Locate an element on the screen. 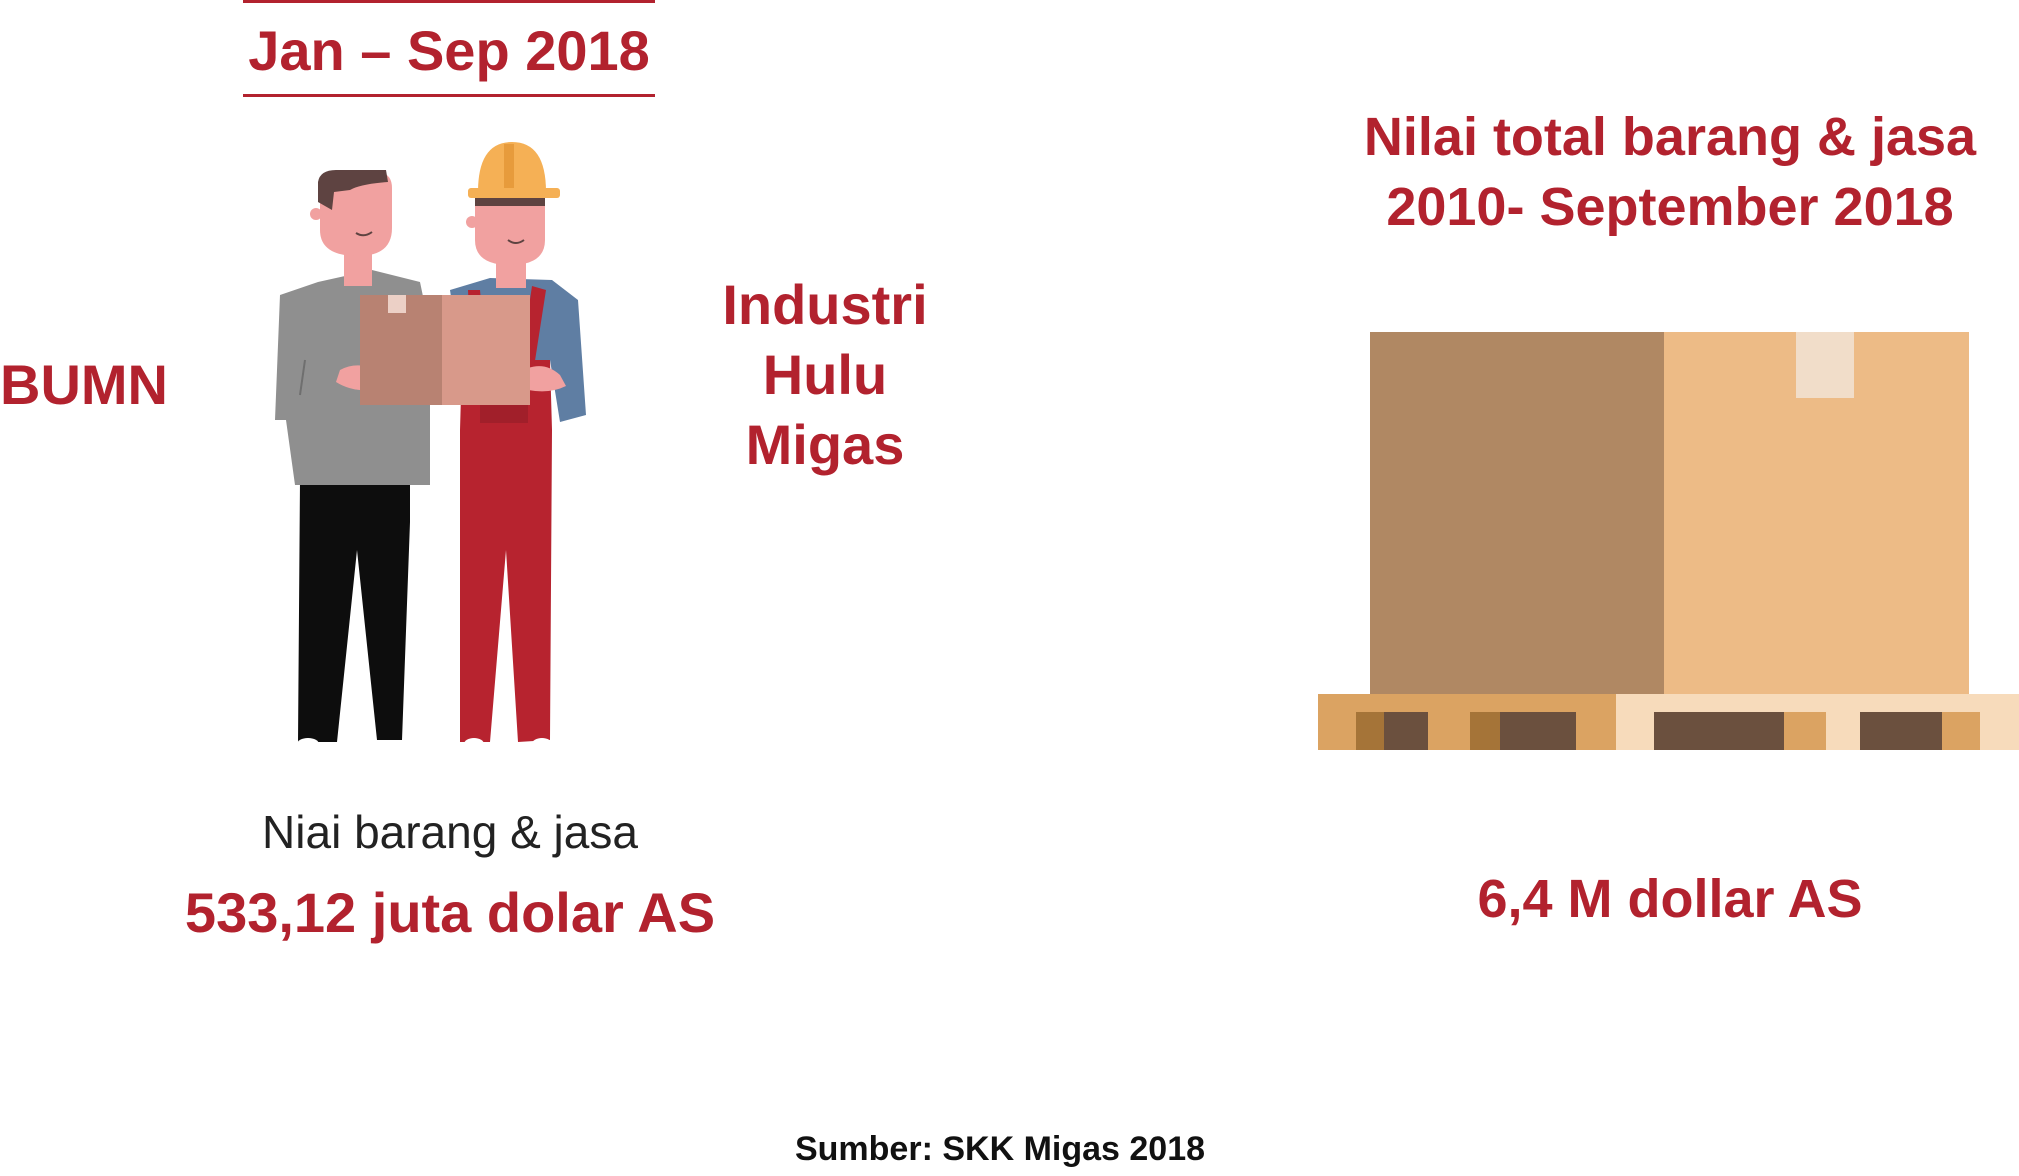 This screenshot has height=1176, width=2019. goods-value-amount: 533,12 juta dolar AS is located at coordinates (450, 912).